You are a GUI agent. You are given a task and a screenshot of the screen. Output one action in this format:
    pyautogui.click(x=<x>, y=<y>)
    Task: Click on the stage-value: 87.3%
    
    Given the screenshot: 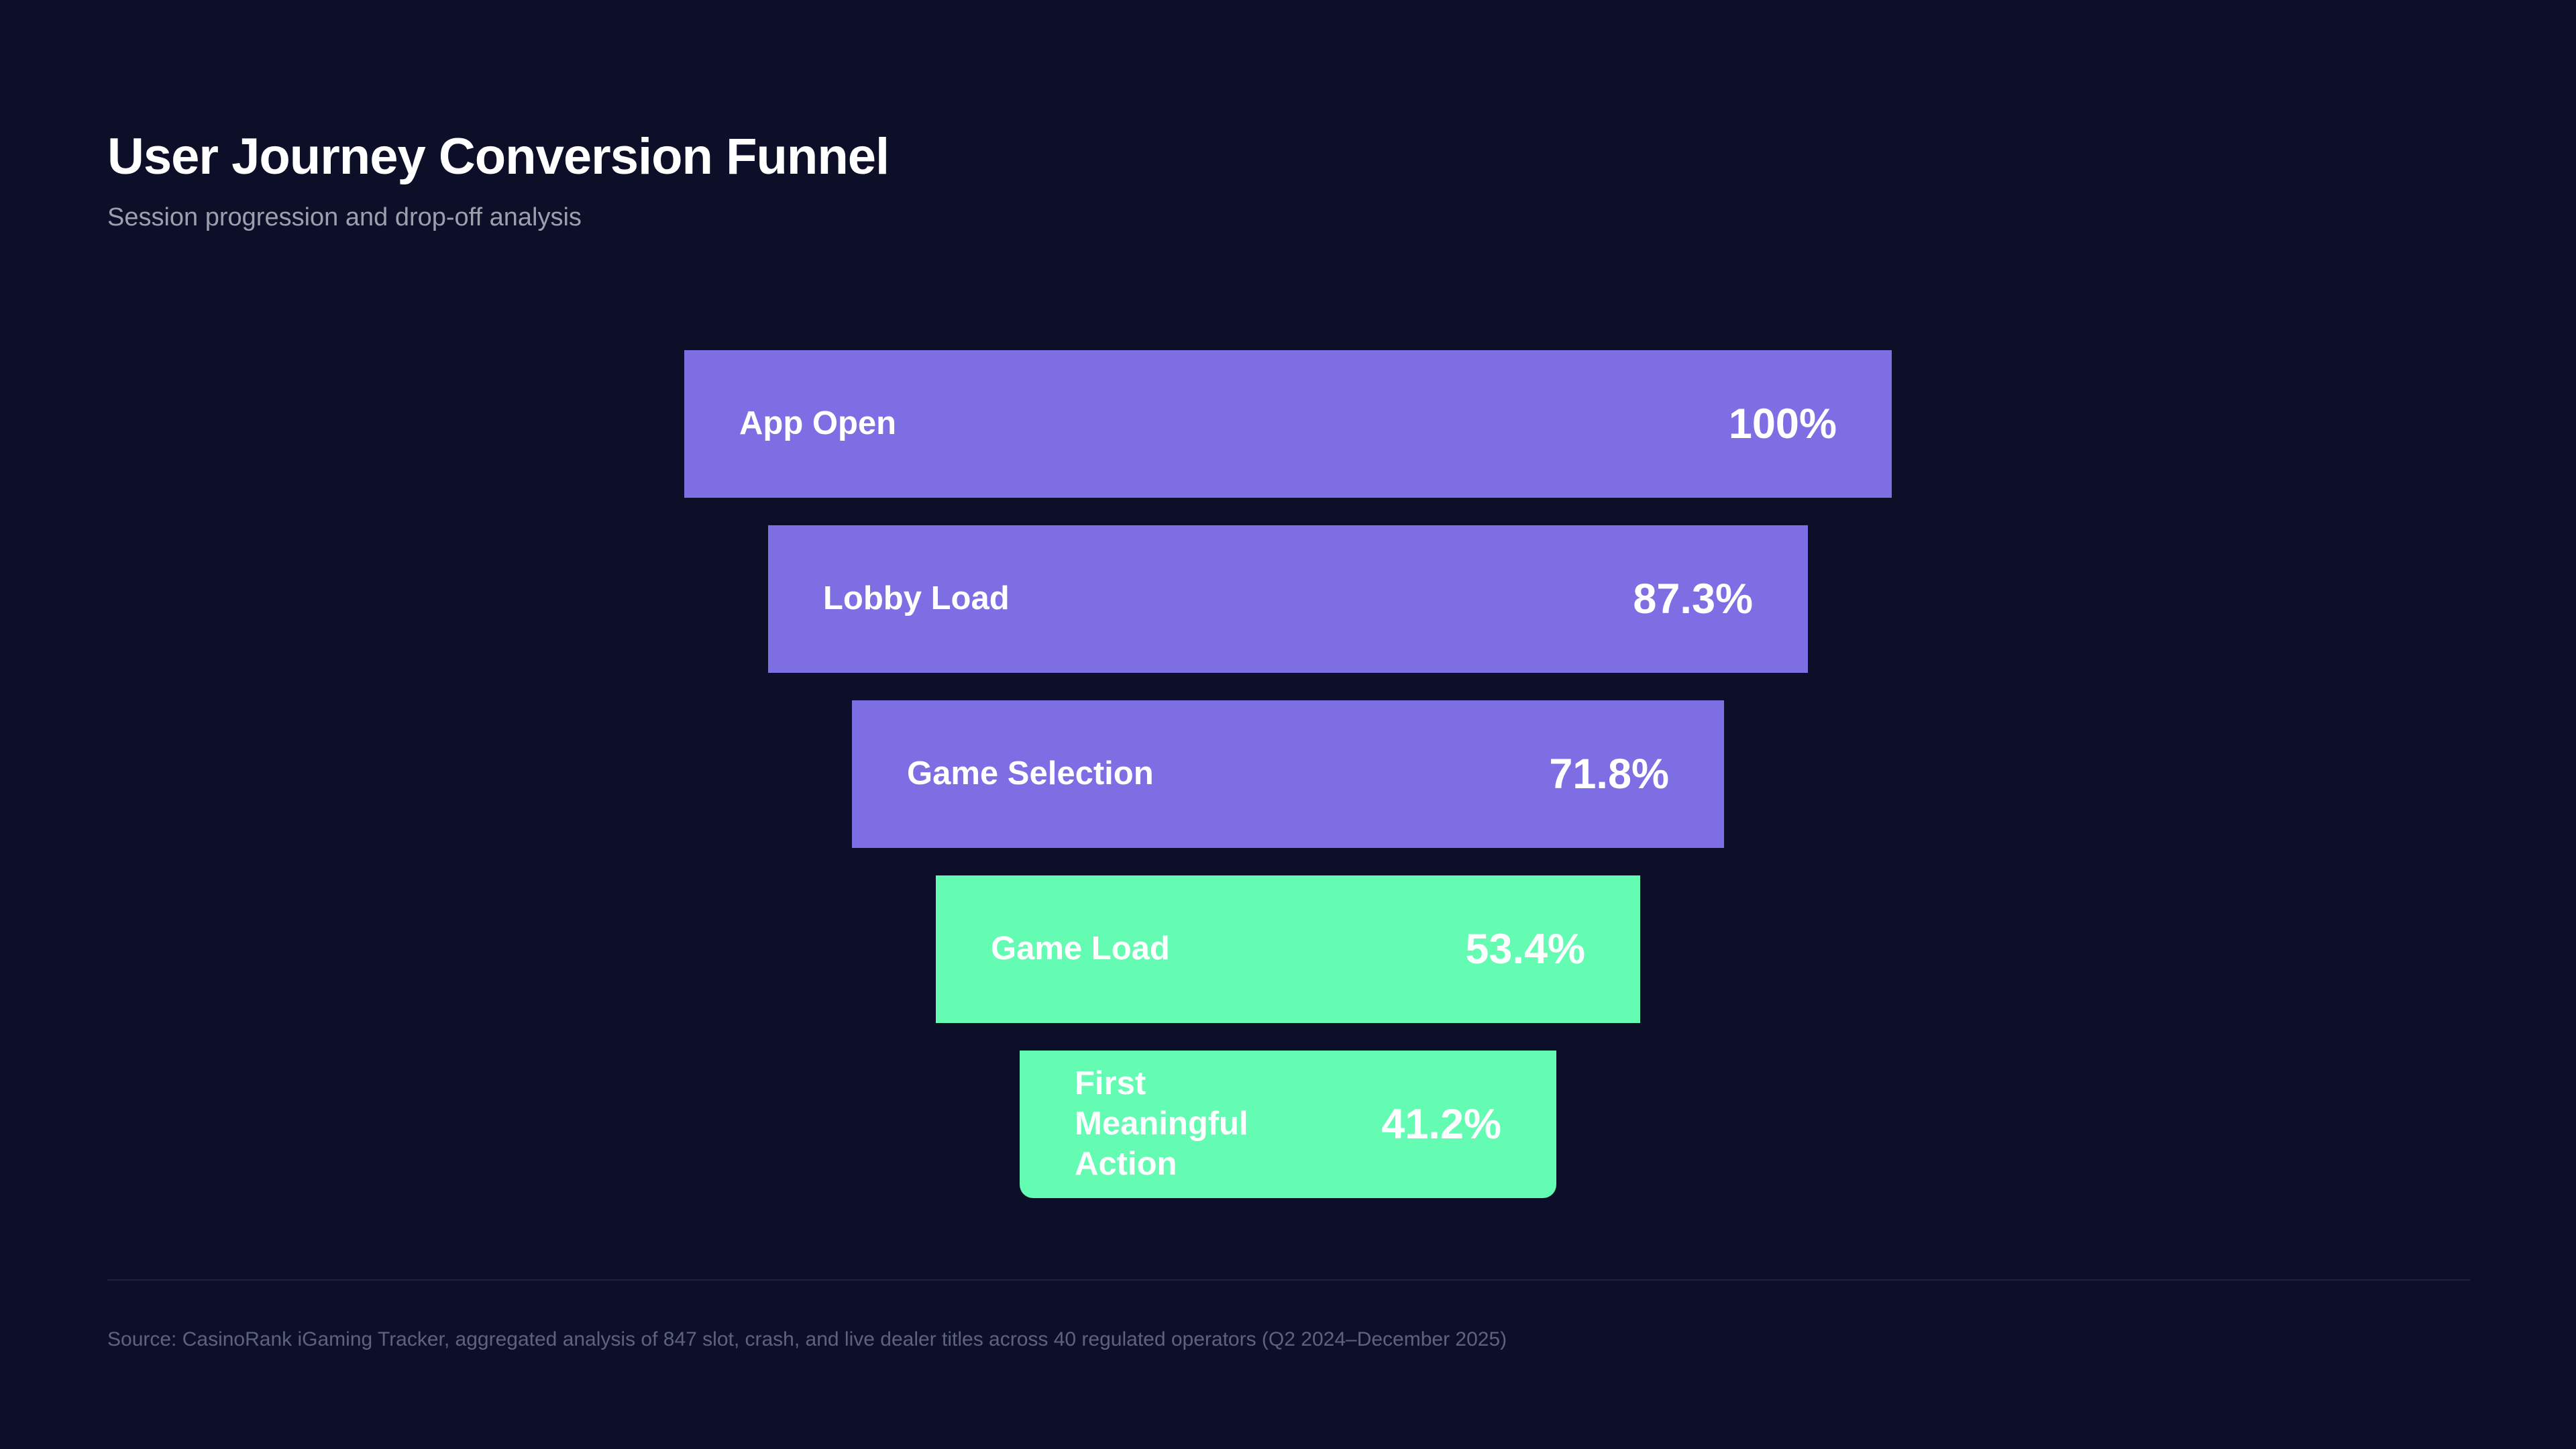 What is the action you would take?
    pyautogui.click(x=1693, y=599)
    